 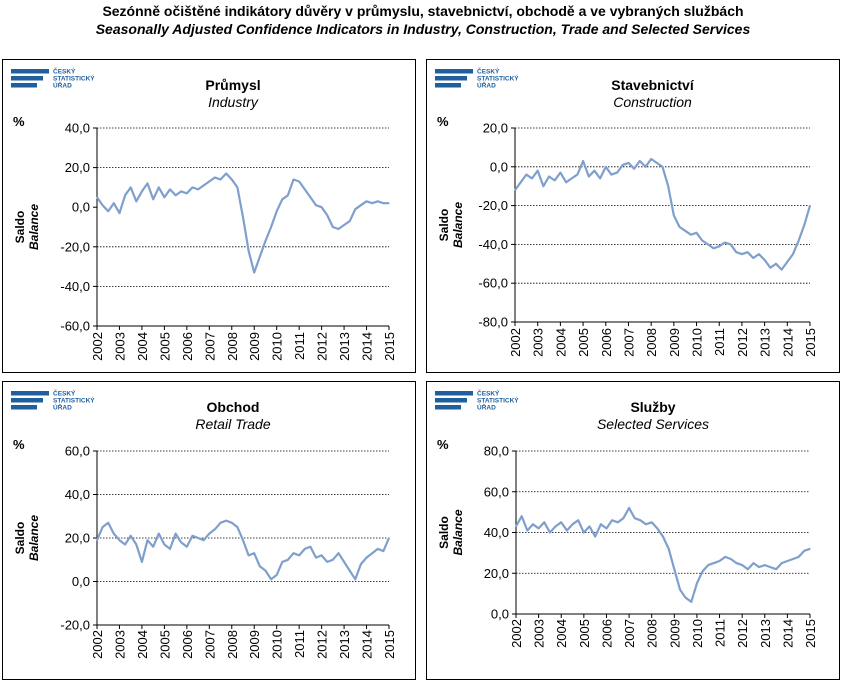 What do you see at coordinates (34, 227) in the screenshot?
I see `y-axis-title-en: Balance` at bounding box center [34, 227].